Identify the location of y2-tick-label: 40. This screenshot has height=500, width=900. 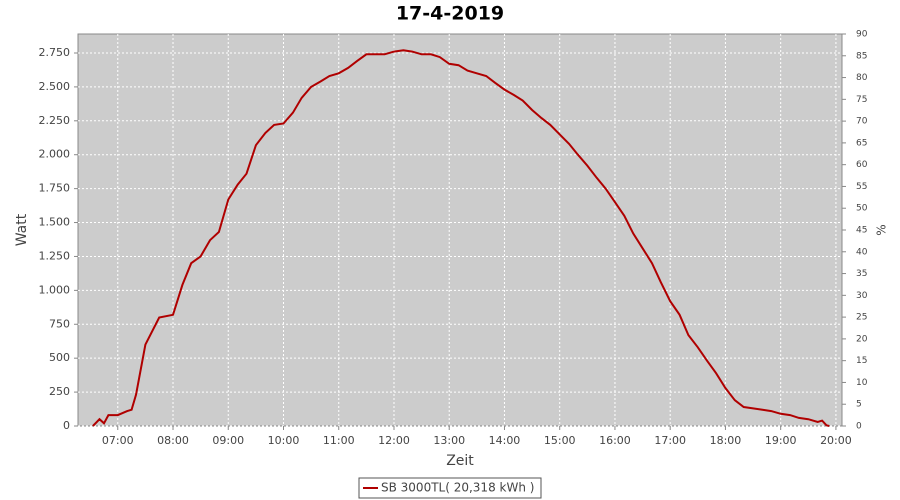
(862, 252).